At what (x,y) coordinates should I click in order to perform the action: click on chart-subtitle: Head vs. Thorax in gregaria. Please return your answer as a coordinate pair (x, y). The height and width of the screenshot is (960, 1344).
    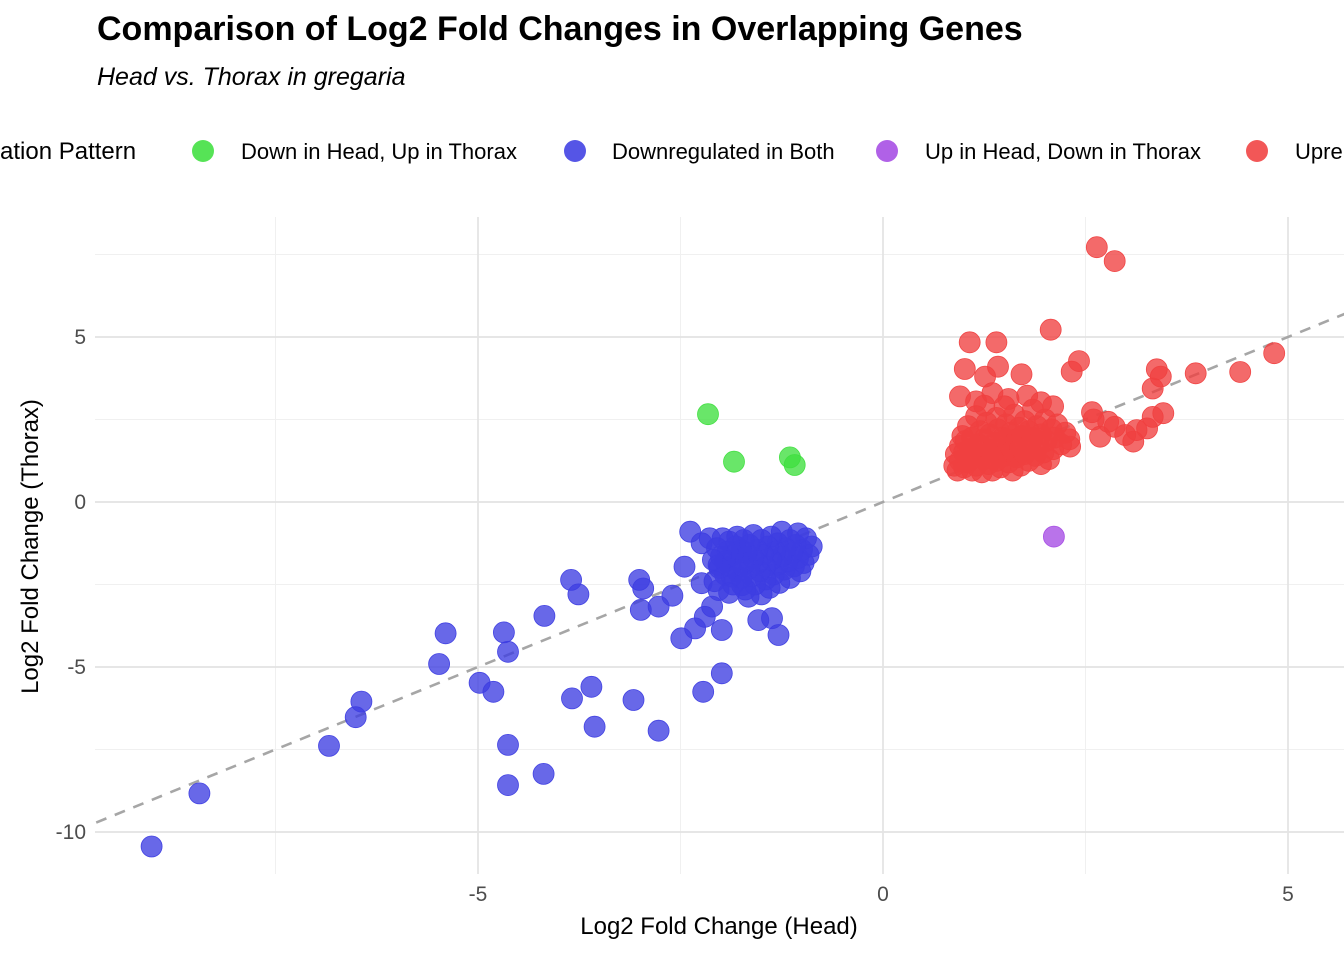
    Looking at the image, I should click on (251, 77).